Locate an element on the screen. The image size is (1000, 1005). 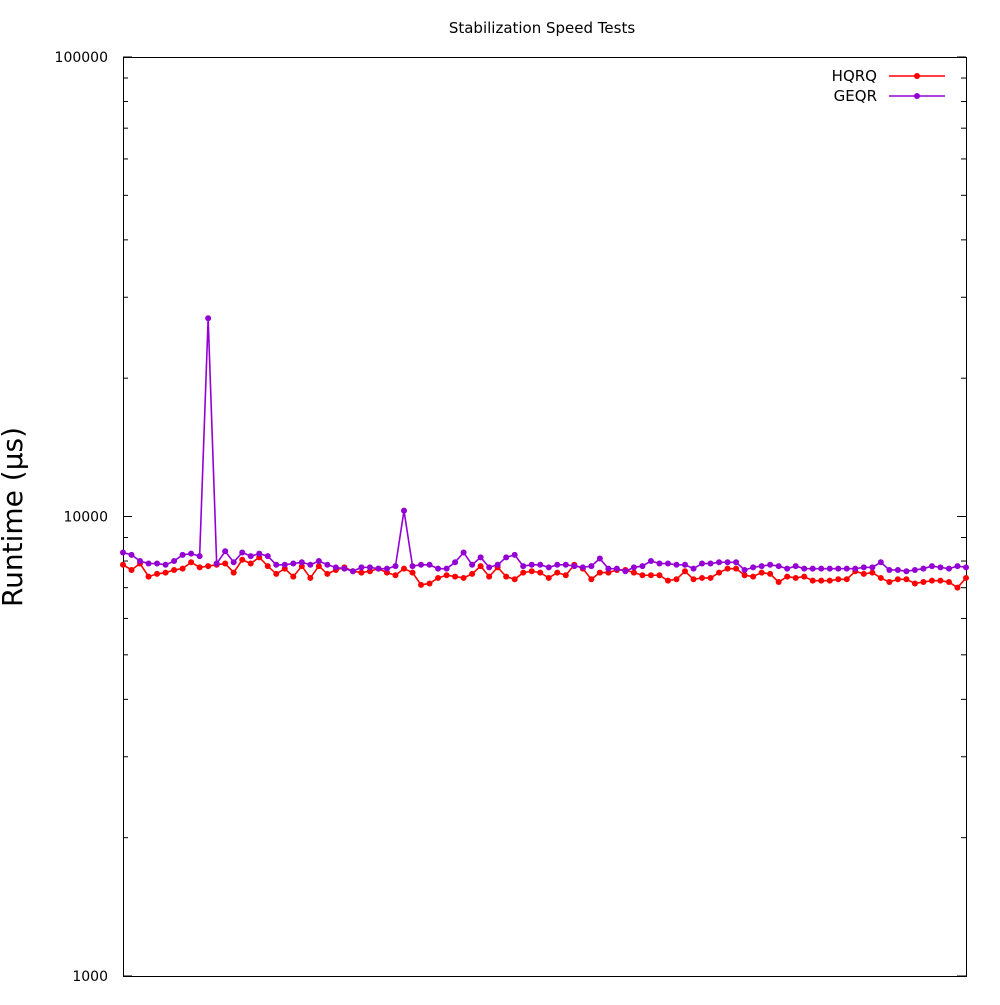
y-axis-label: Runtime (µs) is located at coordinates (14, 517).